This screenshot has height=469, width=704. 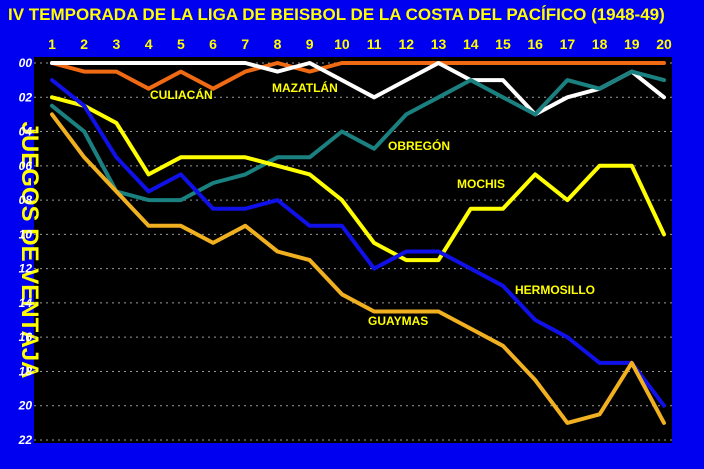 I want to click on x-tick-label: 5, so click(x=181, y=44).